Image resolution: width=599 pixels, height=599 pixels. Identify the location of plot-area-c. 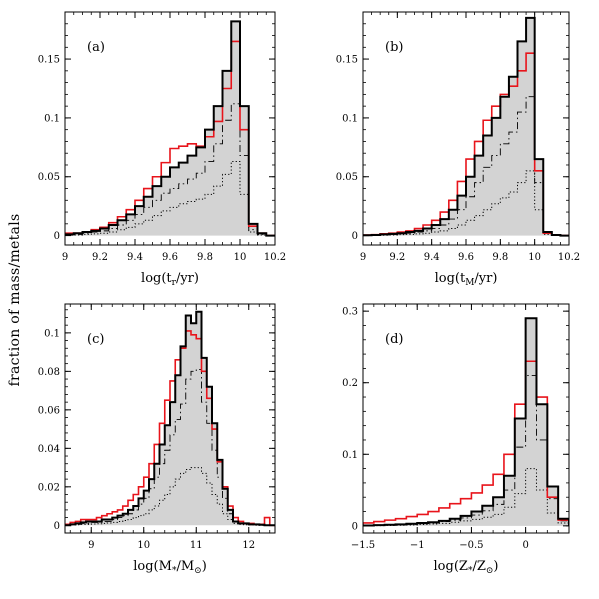
(170, 418).